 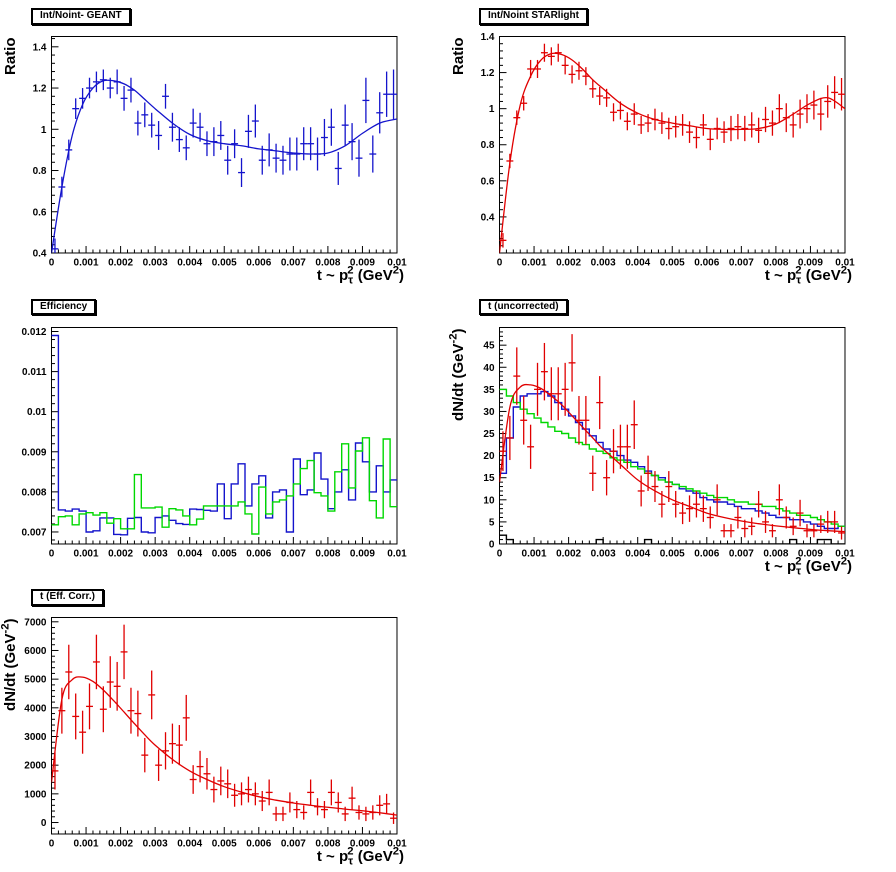 I want to click on svg-text: 0.6, so click(x=488, y=181).